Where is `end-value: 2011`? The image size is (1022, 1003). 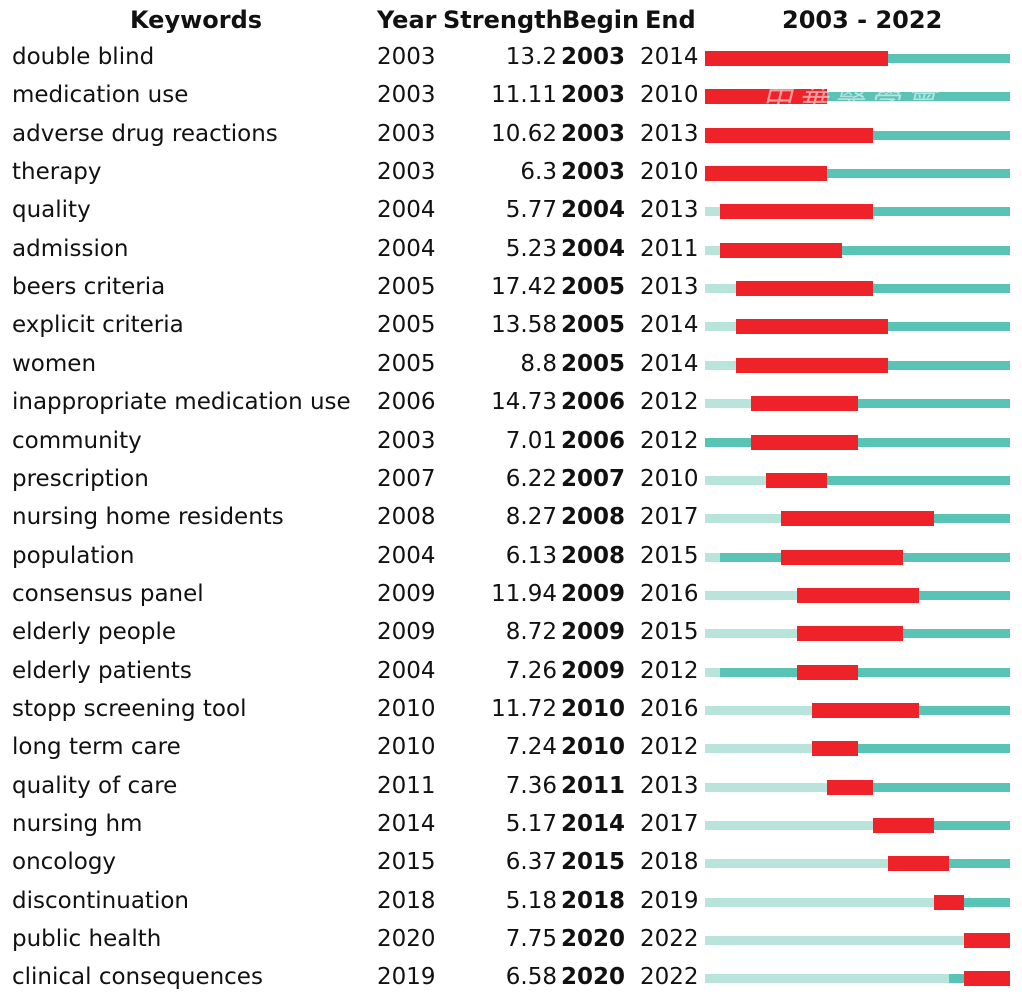
end-value: 2011 is located at coordinates (669, 248).